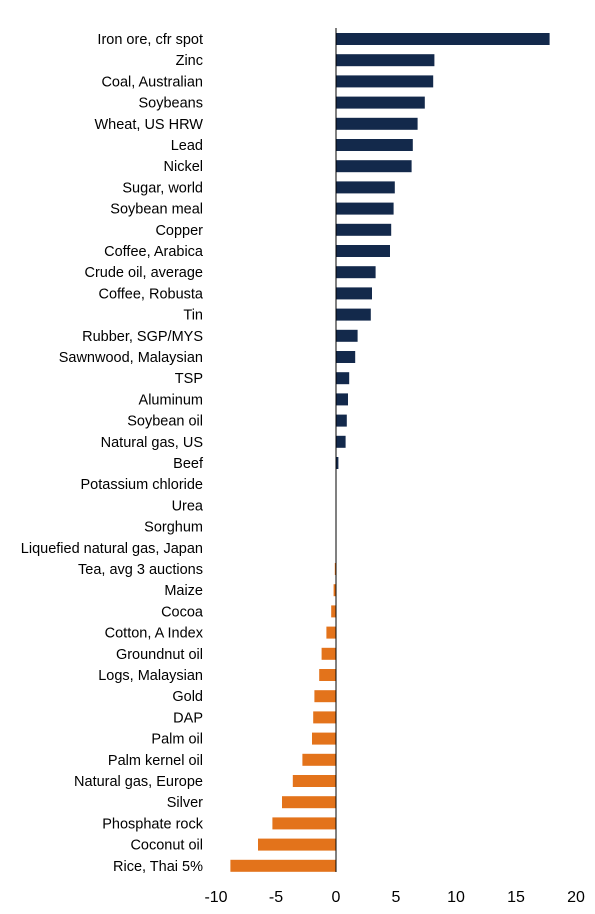 The image size is (595, 914). Describe the element at coordinates (377, 123) in the screenshot. I see `bar-wheat-us-hrw` at that location.